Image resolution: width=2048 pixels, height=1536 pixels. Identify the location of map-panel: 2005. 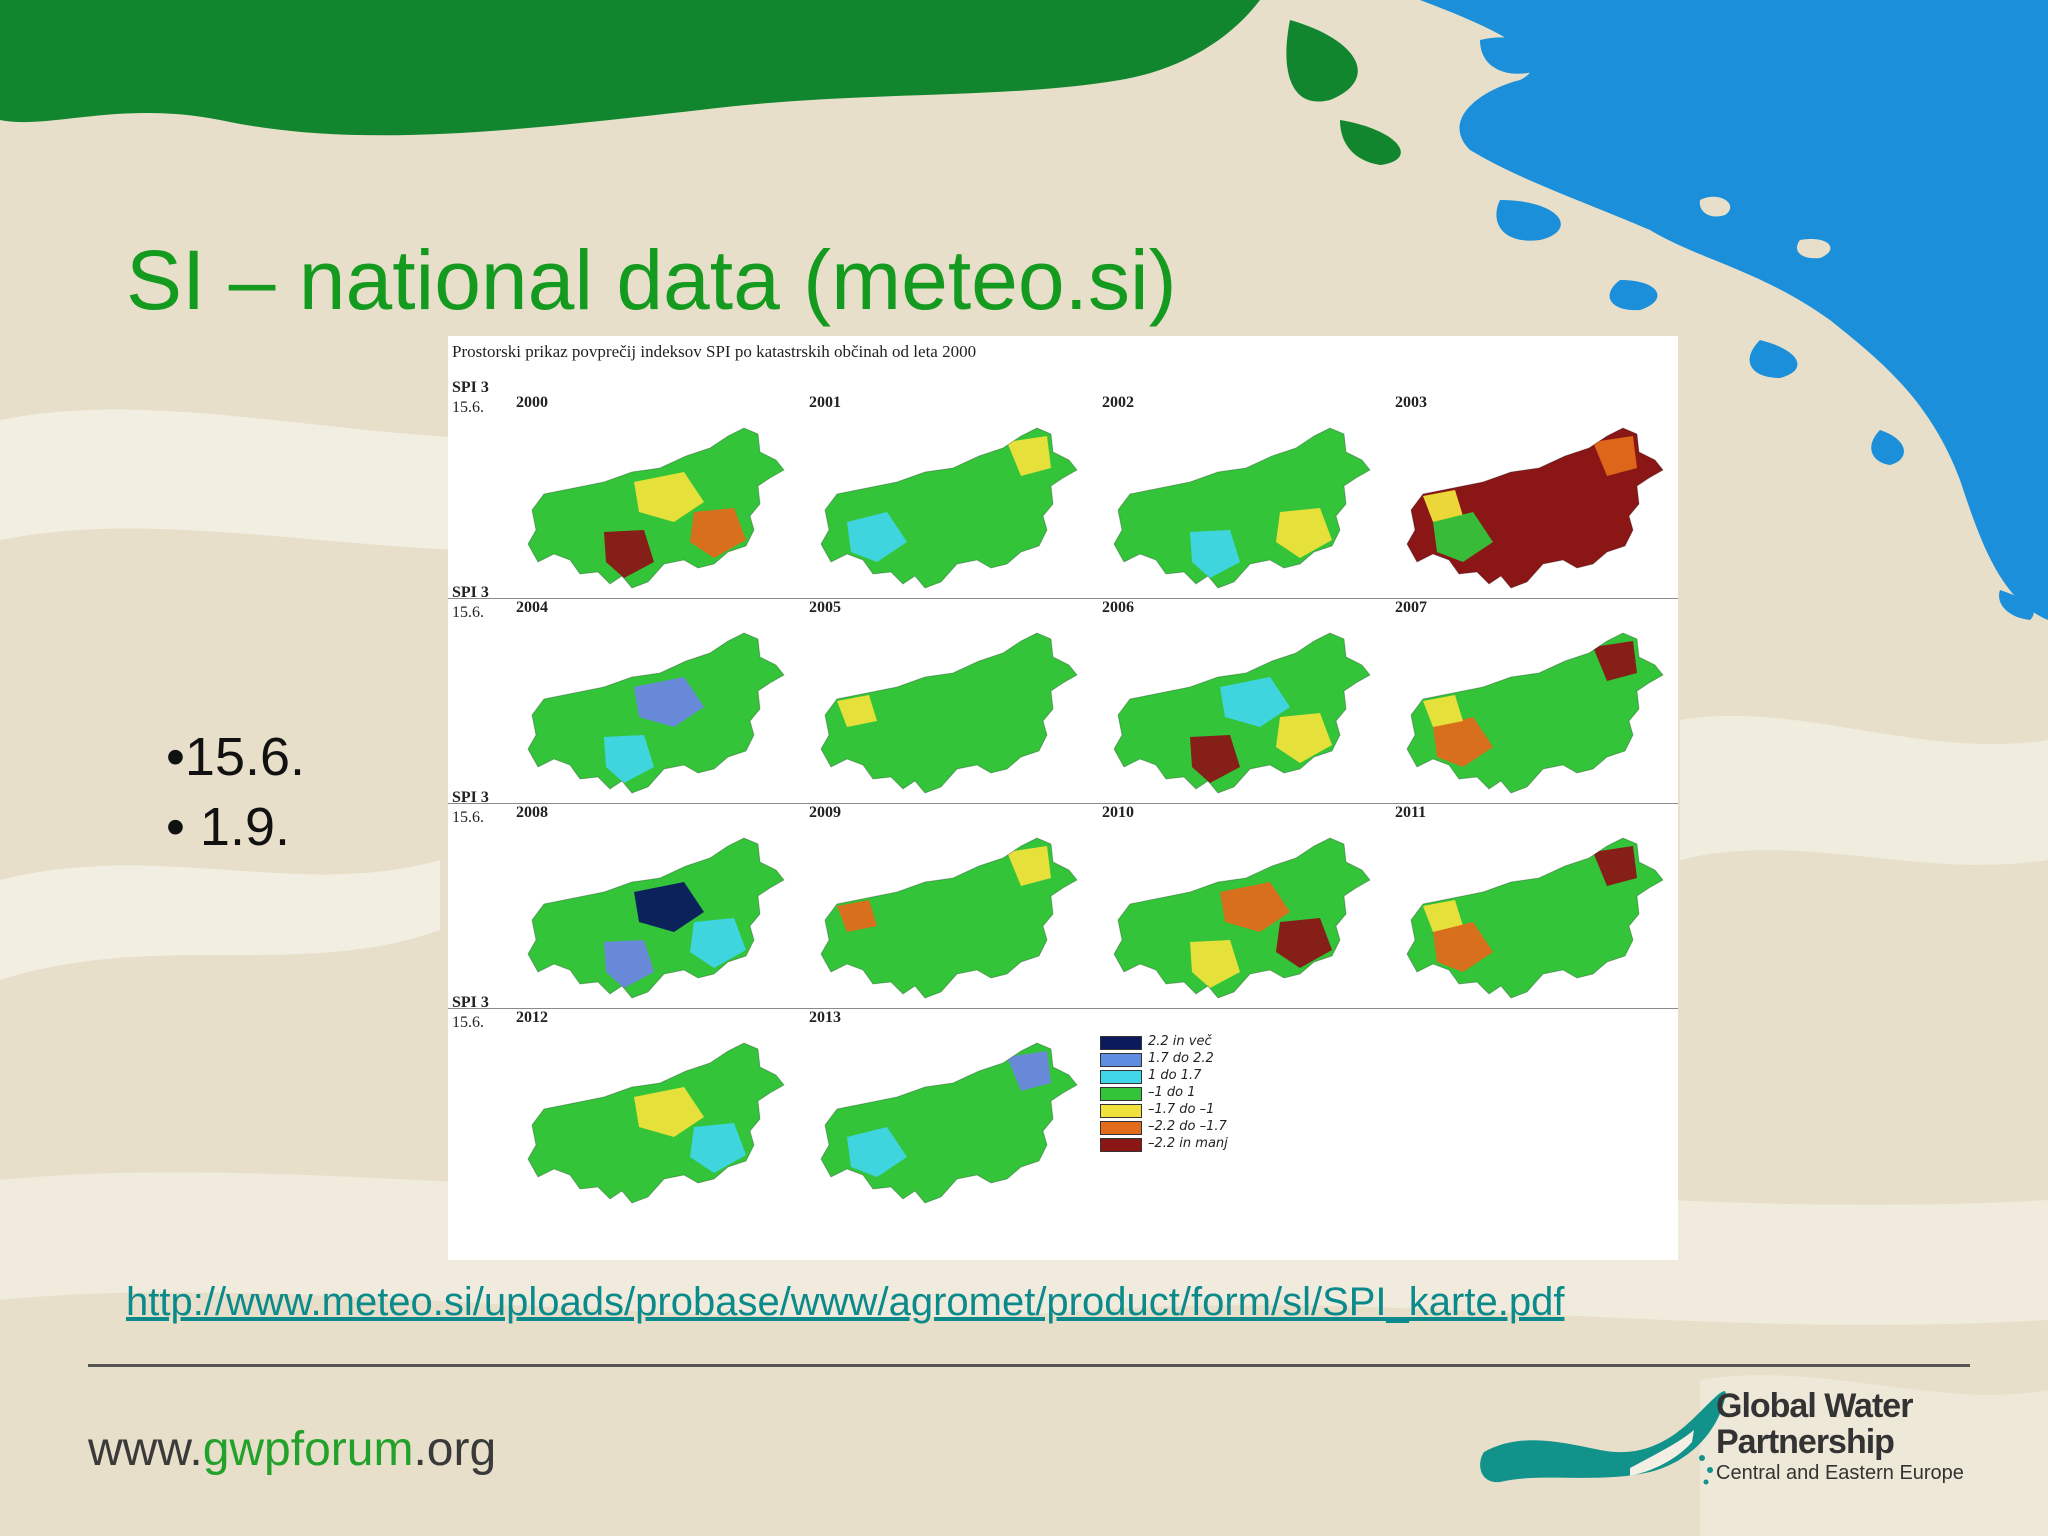
(952, 699).